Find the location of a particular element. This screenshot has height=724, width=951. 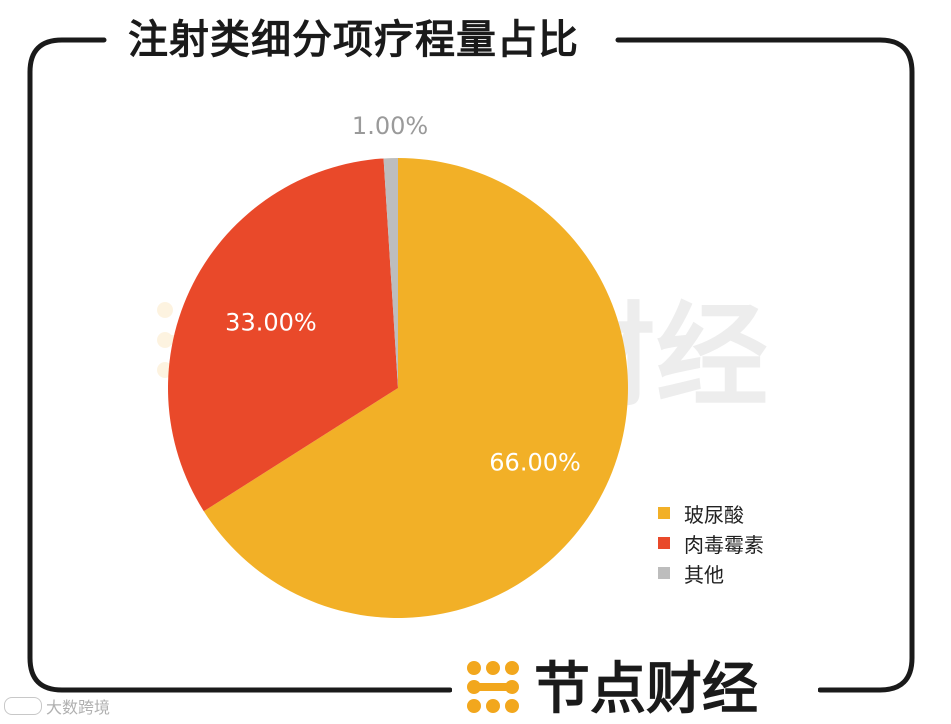

chart-title: 注射类细分项疗程量占比 is located at coordinates (353, 40).